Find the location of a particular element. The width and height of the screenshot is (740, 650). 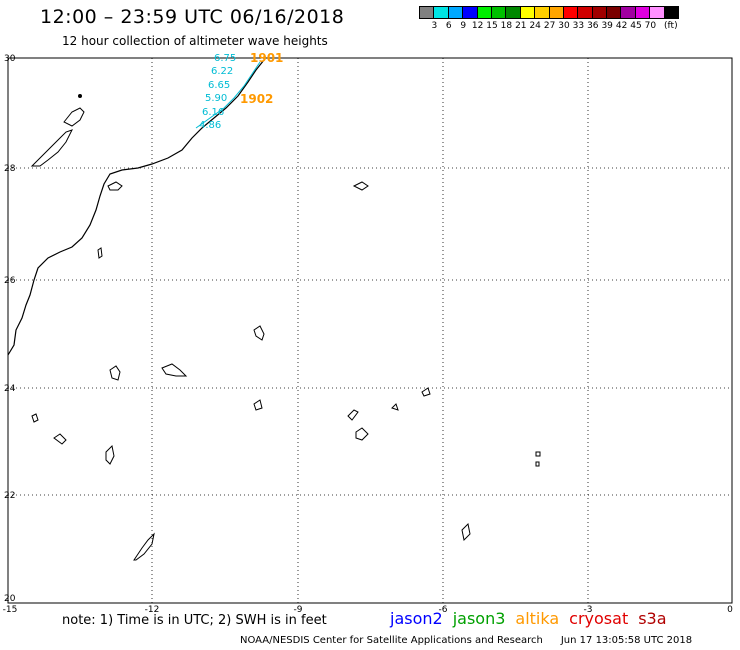

lat-label: 30 is located at coordinates (10, 59).